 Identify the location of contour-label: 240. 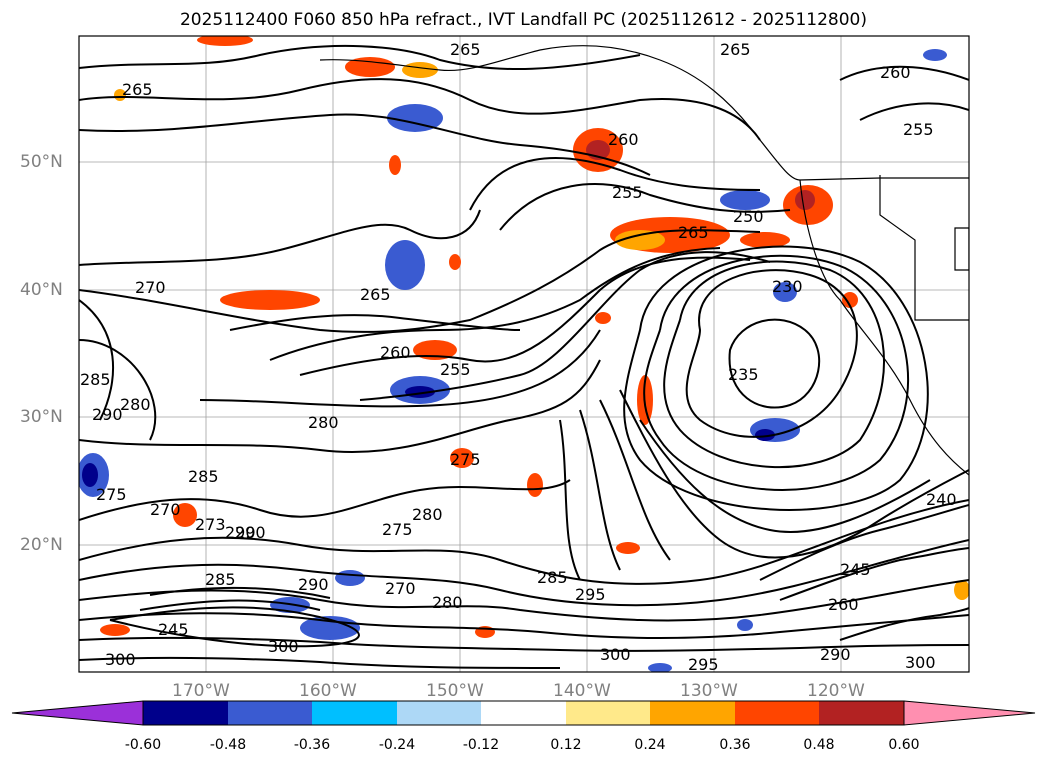
(941, 499).